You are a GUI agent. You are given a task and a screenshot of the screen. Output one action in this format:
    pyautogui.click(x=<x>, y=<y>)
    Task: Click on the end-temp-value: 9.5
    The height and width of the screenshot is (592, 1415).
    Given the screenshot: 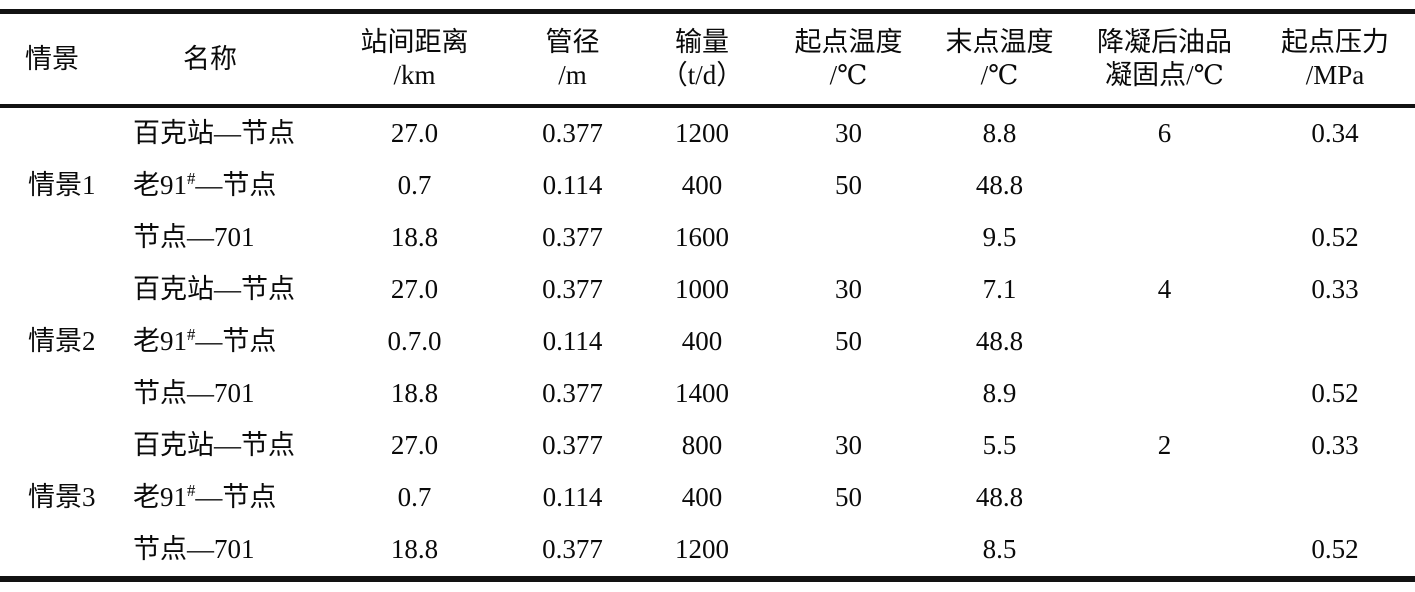 What is the action you would take?
    pyautogui.click(x=999, y=237)
    